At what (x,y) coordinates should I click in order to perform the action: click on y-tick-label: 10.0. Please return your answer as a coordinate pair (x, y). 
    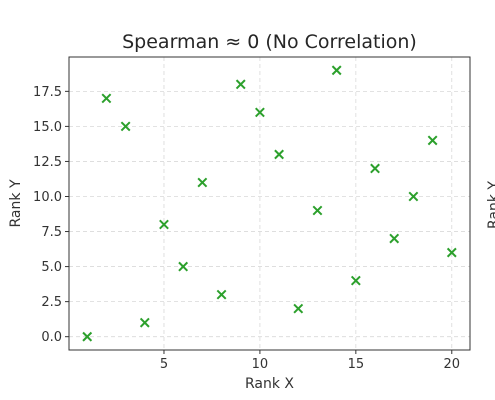
    Looking at the image, I should click on (47, 197).